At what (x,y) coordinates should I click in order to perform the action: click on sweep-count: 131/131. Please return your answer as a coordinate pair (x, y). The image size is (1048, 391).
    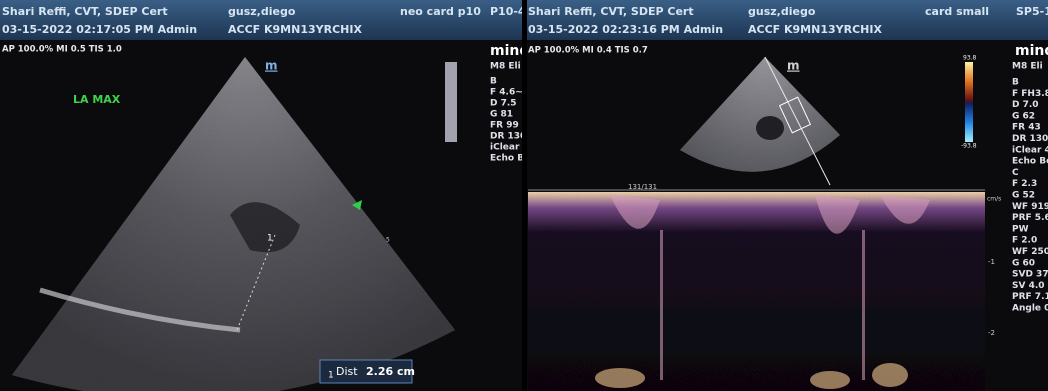
    Looking at the image, I should click on (642, 187).